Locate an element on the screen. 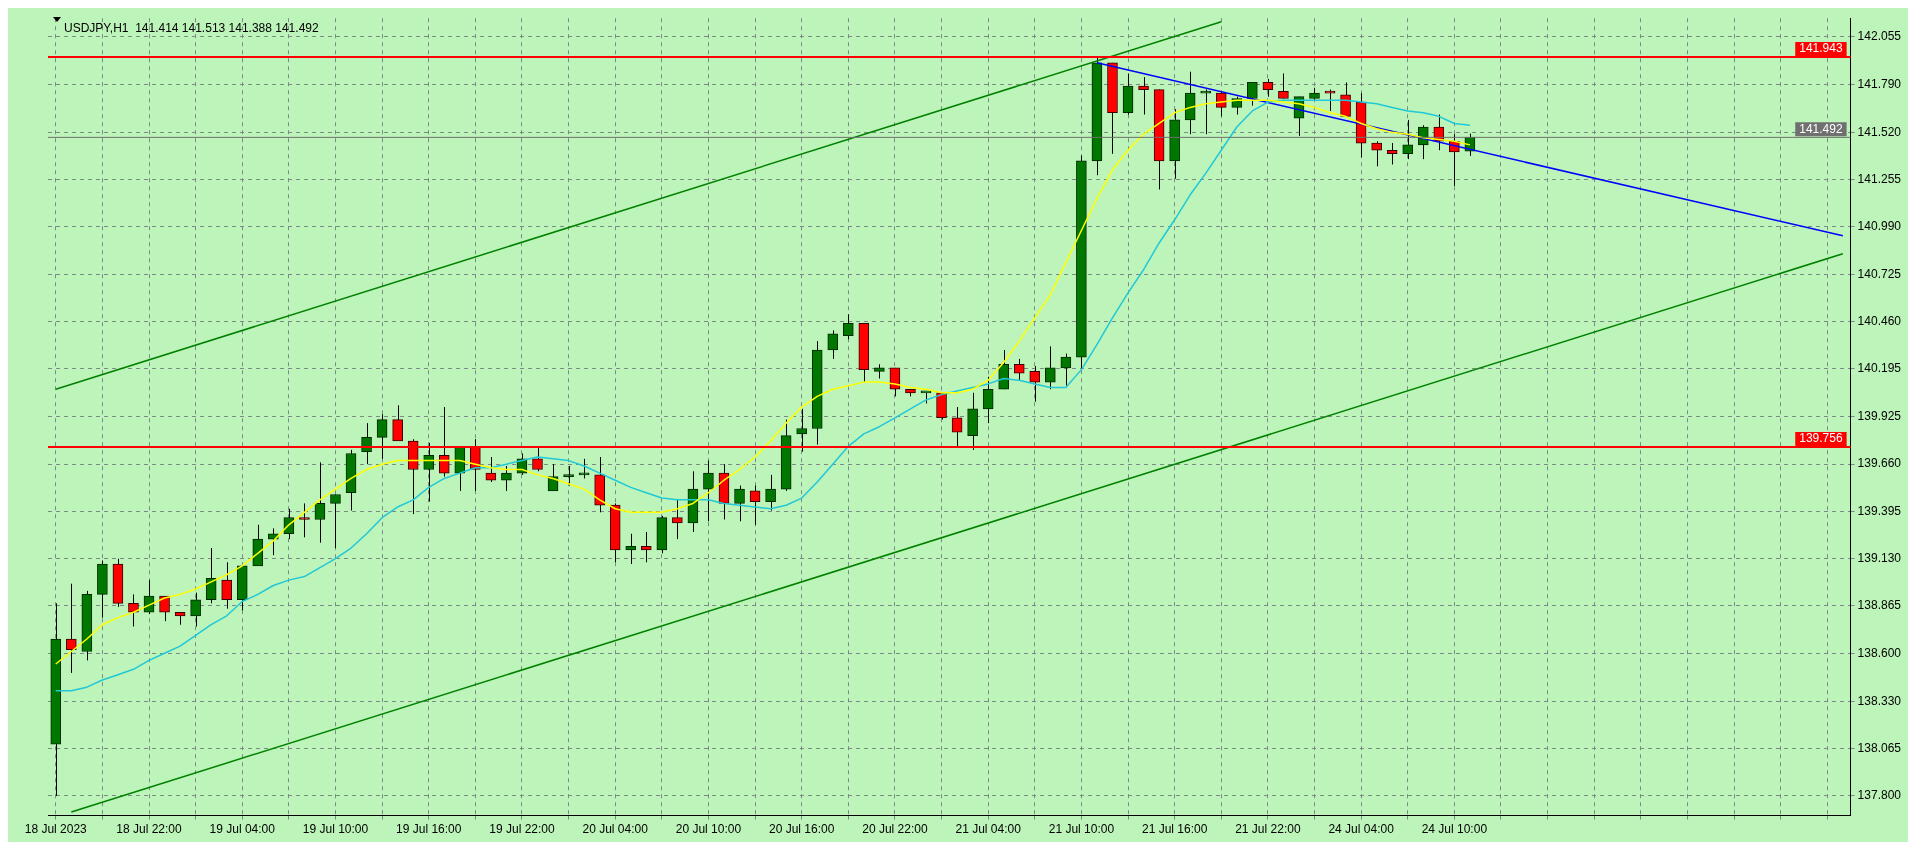 The height and width of the screenshot is (850, 1916). x-tick-label: 24 Jul 10:00 is located at coordinates (1454, 829).